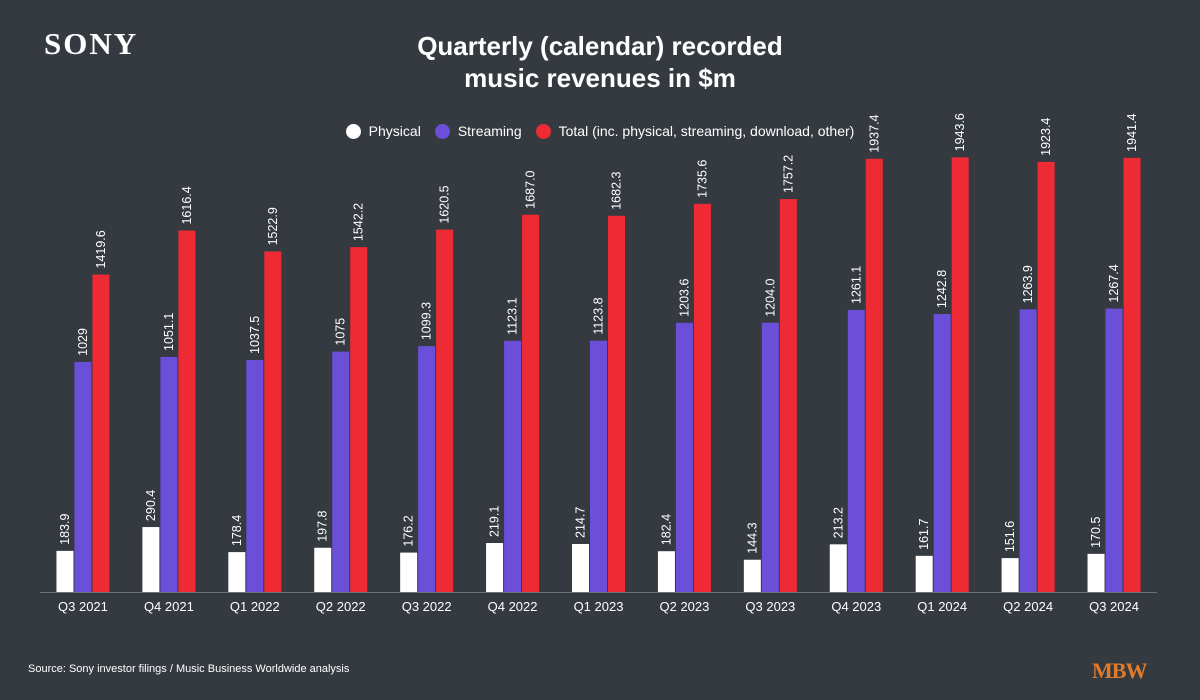 This screenshot has height=700, width=1200. I want to click on data-label: 290.4, so click(151, 505).